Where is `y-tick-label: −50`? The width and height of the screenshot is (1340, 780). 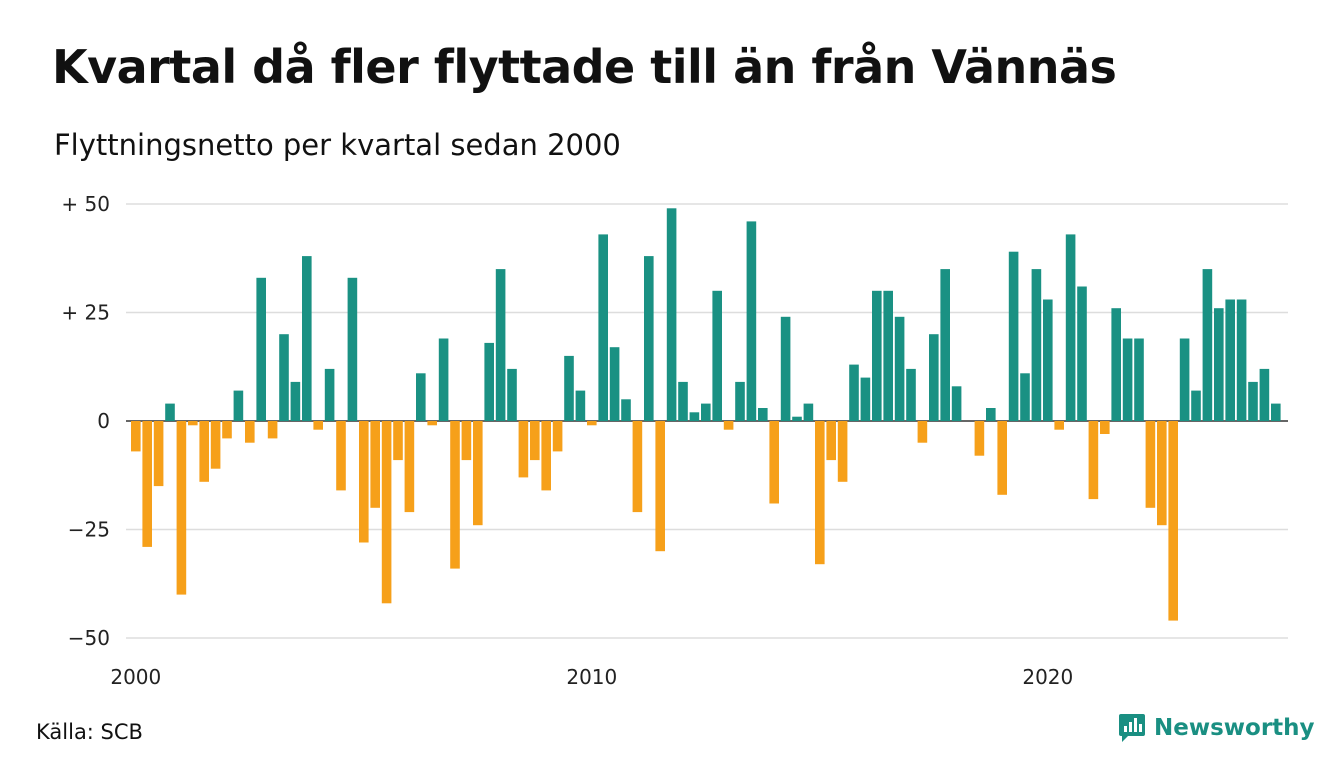 y-tick-label: −50 is located at coordinates (89, 638).